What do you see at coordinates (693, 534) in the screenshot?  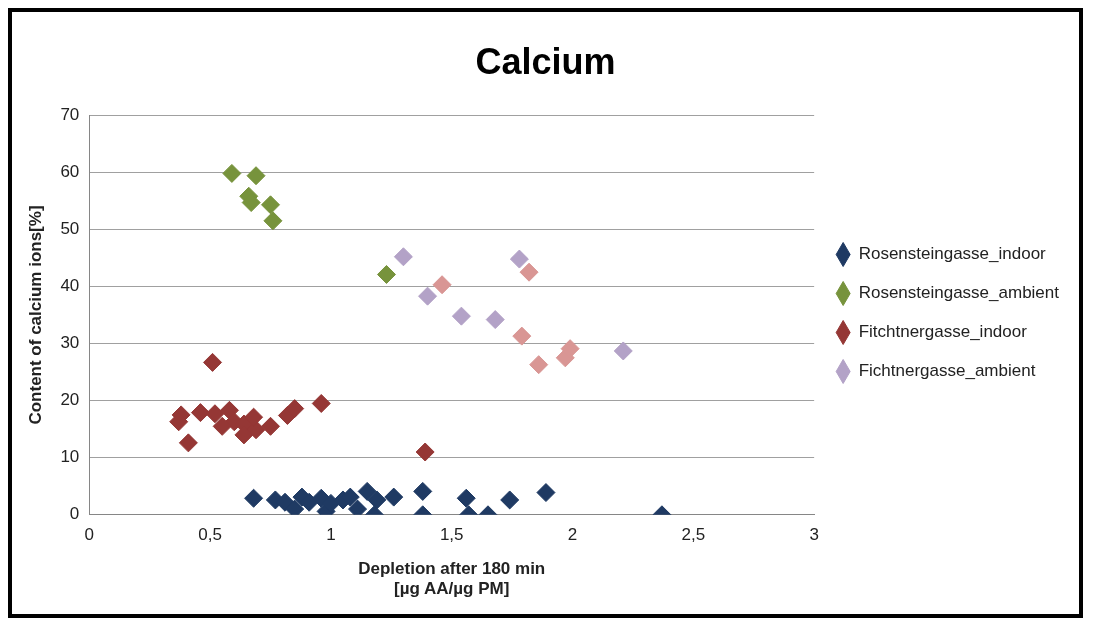 I see `x-tick-label: 2,5` at bounding box center [693, 534].